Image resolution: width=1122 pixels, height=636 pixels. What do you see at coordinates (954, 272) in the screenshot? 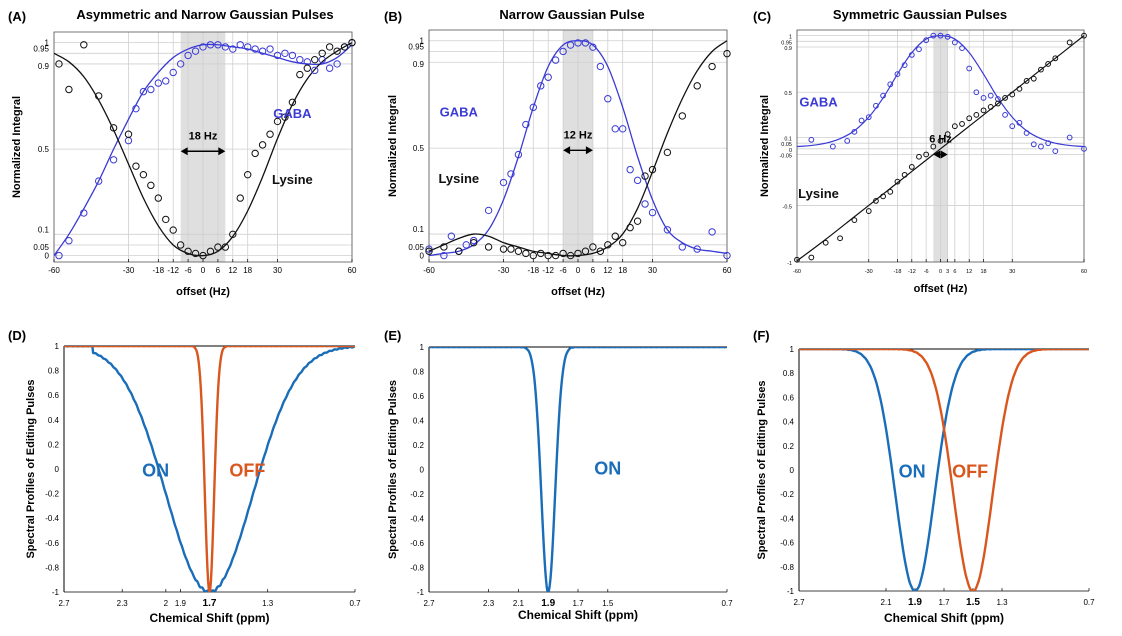
I see `x-tick-label: 6` at bounding box center [954, 272].